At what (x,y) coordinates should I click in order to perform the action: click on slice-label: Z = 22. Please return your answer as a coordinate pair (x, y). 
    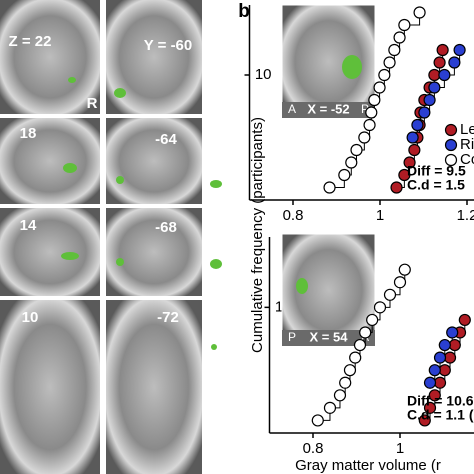
    Looking at the image, I should click on (30, 41).